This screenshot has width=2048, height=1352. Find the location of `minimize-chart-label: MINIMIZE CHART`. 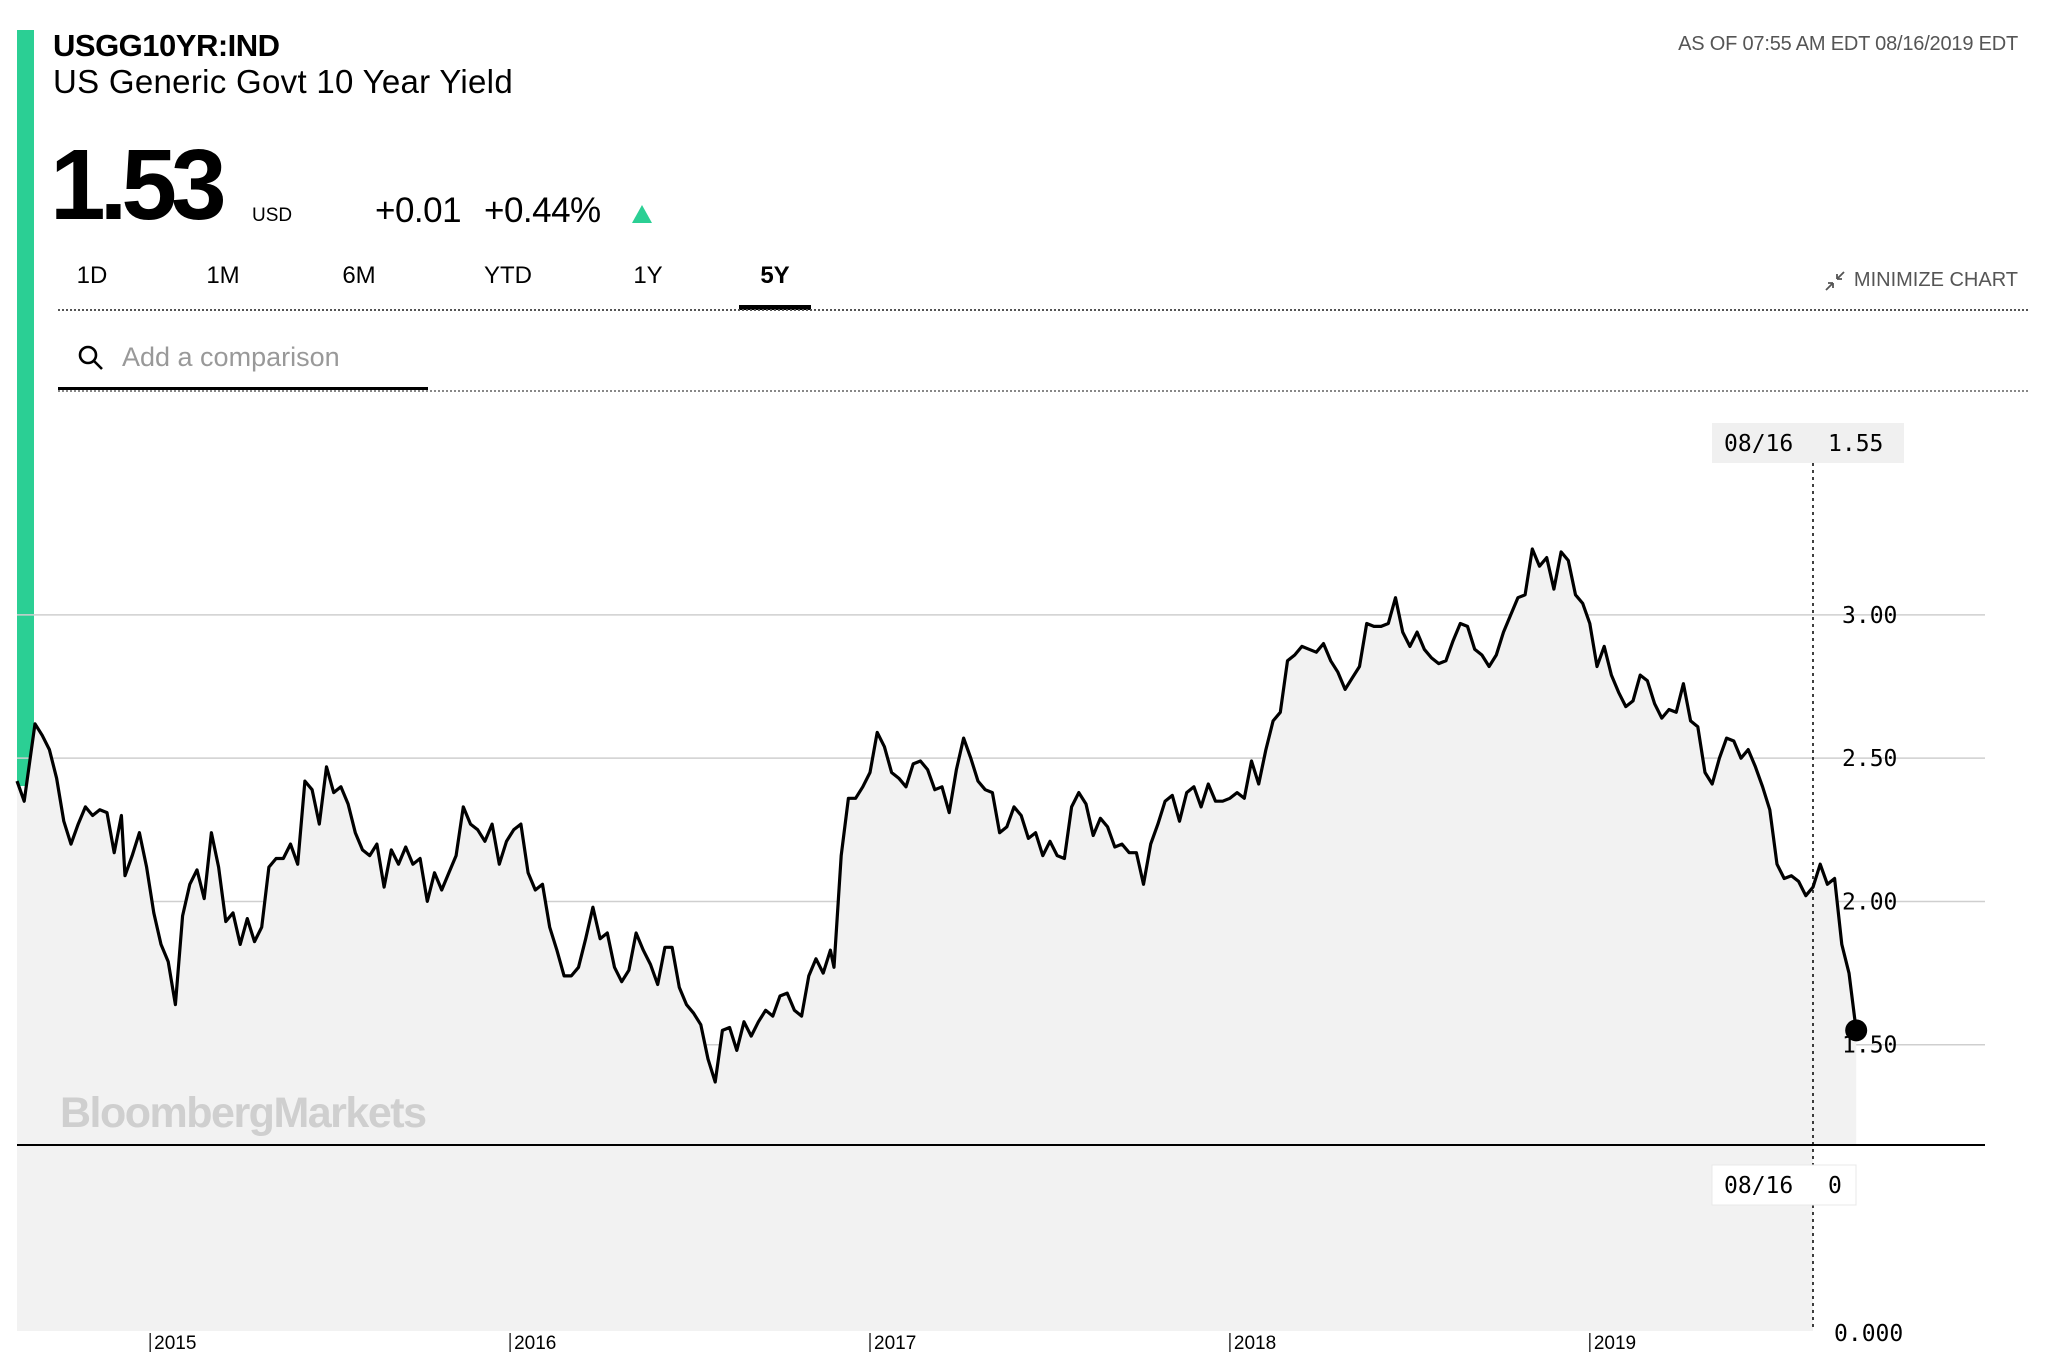

minimize-chart-label: MINIMIZE CHART is located at coordinates (1935, 280).